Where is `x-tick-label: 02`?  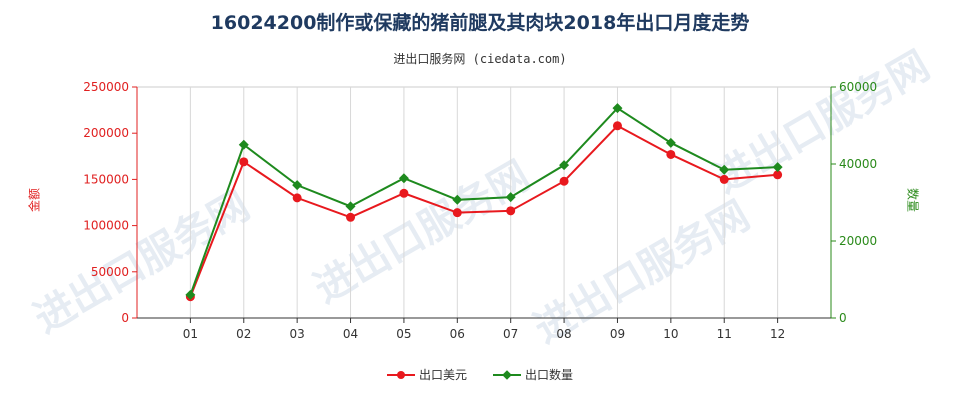
x-tick-label: 02 is located at coordinates (243, 334).